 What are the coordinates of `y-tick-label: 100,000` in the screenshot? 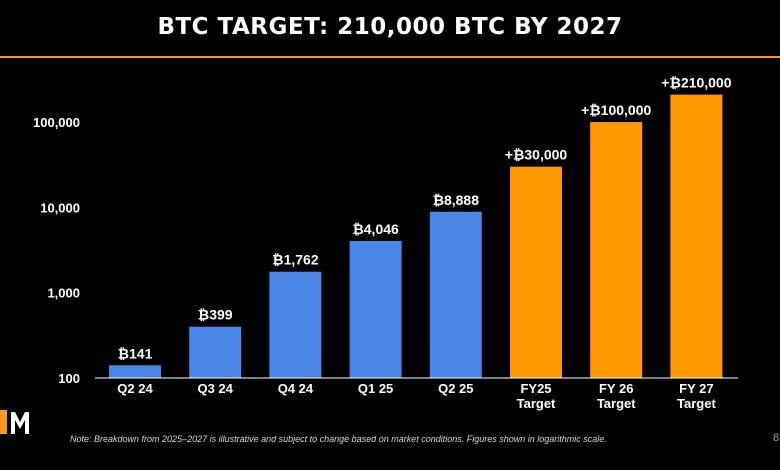 It's located at (56, 122).